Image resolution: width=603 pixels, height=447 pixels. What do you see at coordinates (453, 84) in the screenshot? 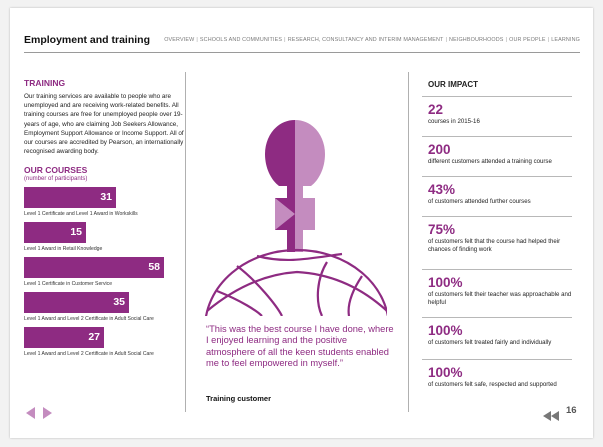
I see `impact-heading: OUR IMPACT` at bounding box center [453, 84].